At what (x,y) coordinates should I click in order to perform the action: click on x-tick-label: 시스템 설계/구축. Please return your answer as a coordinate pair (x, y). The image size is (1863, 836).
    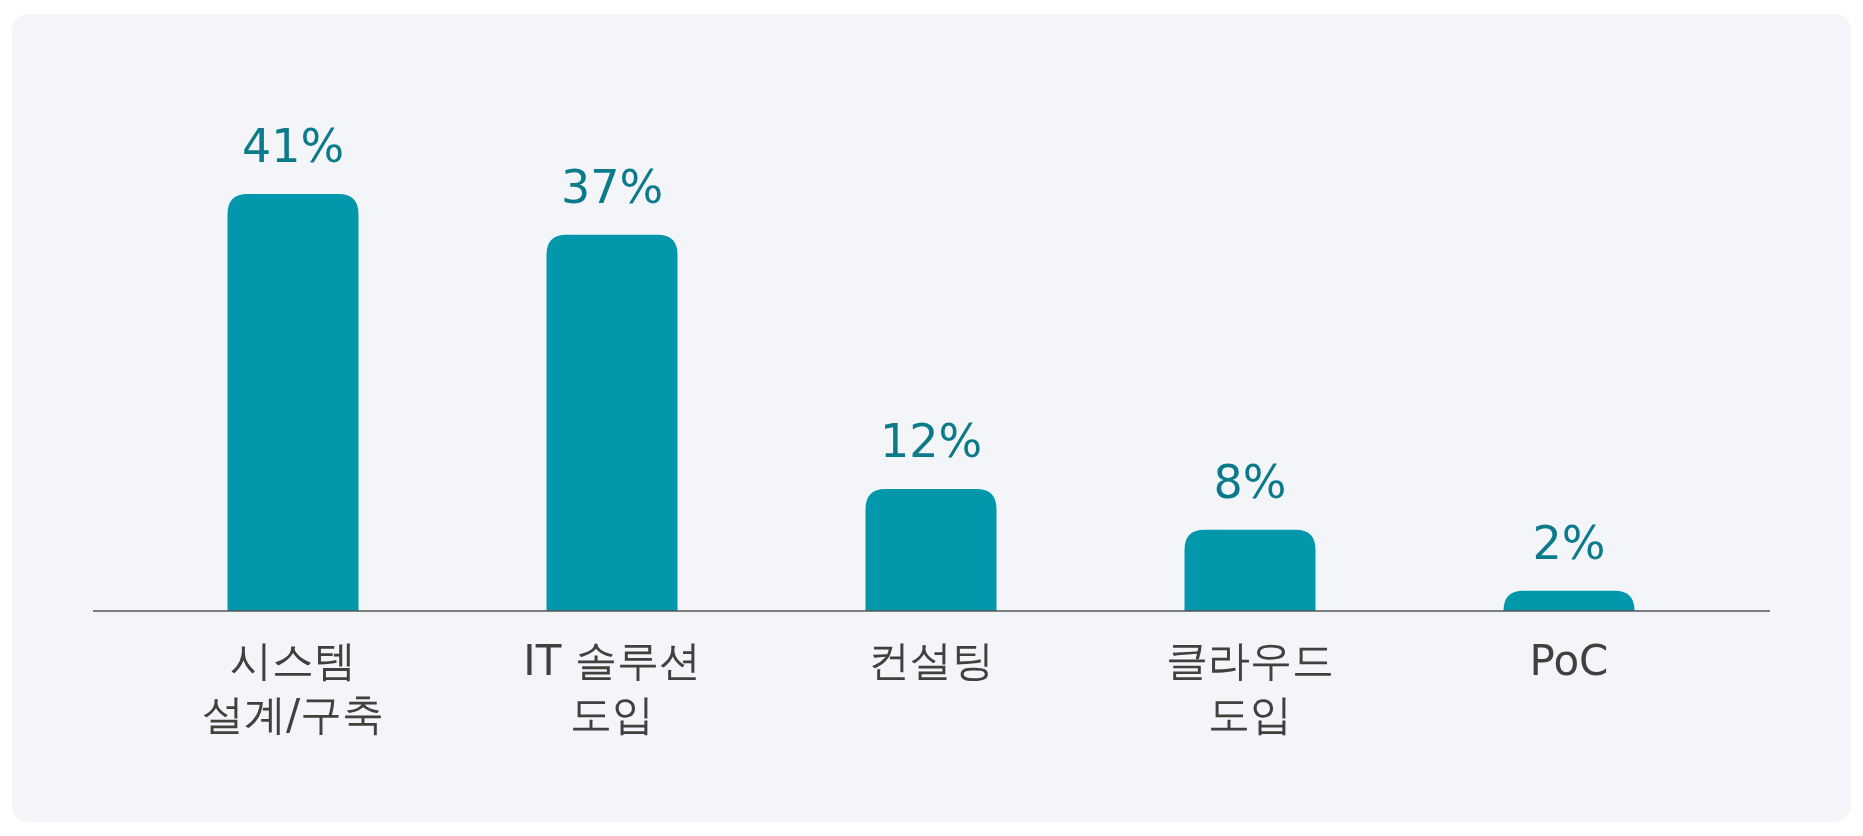
    Looking at the image, I should click on (293, 687).